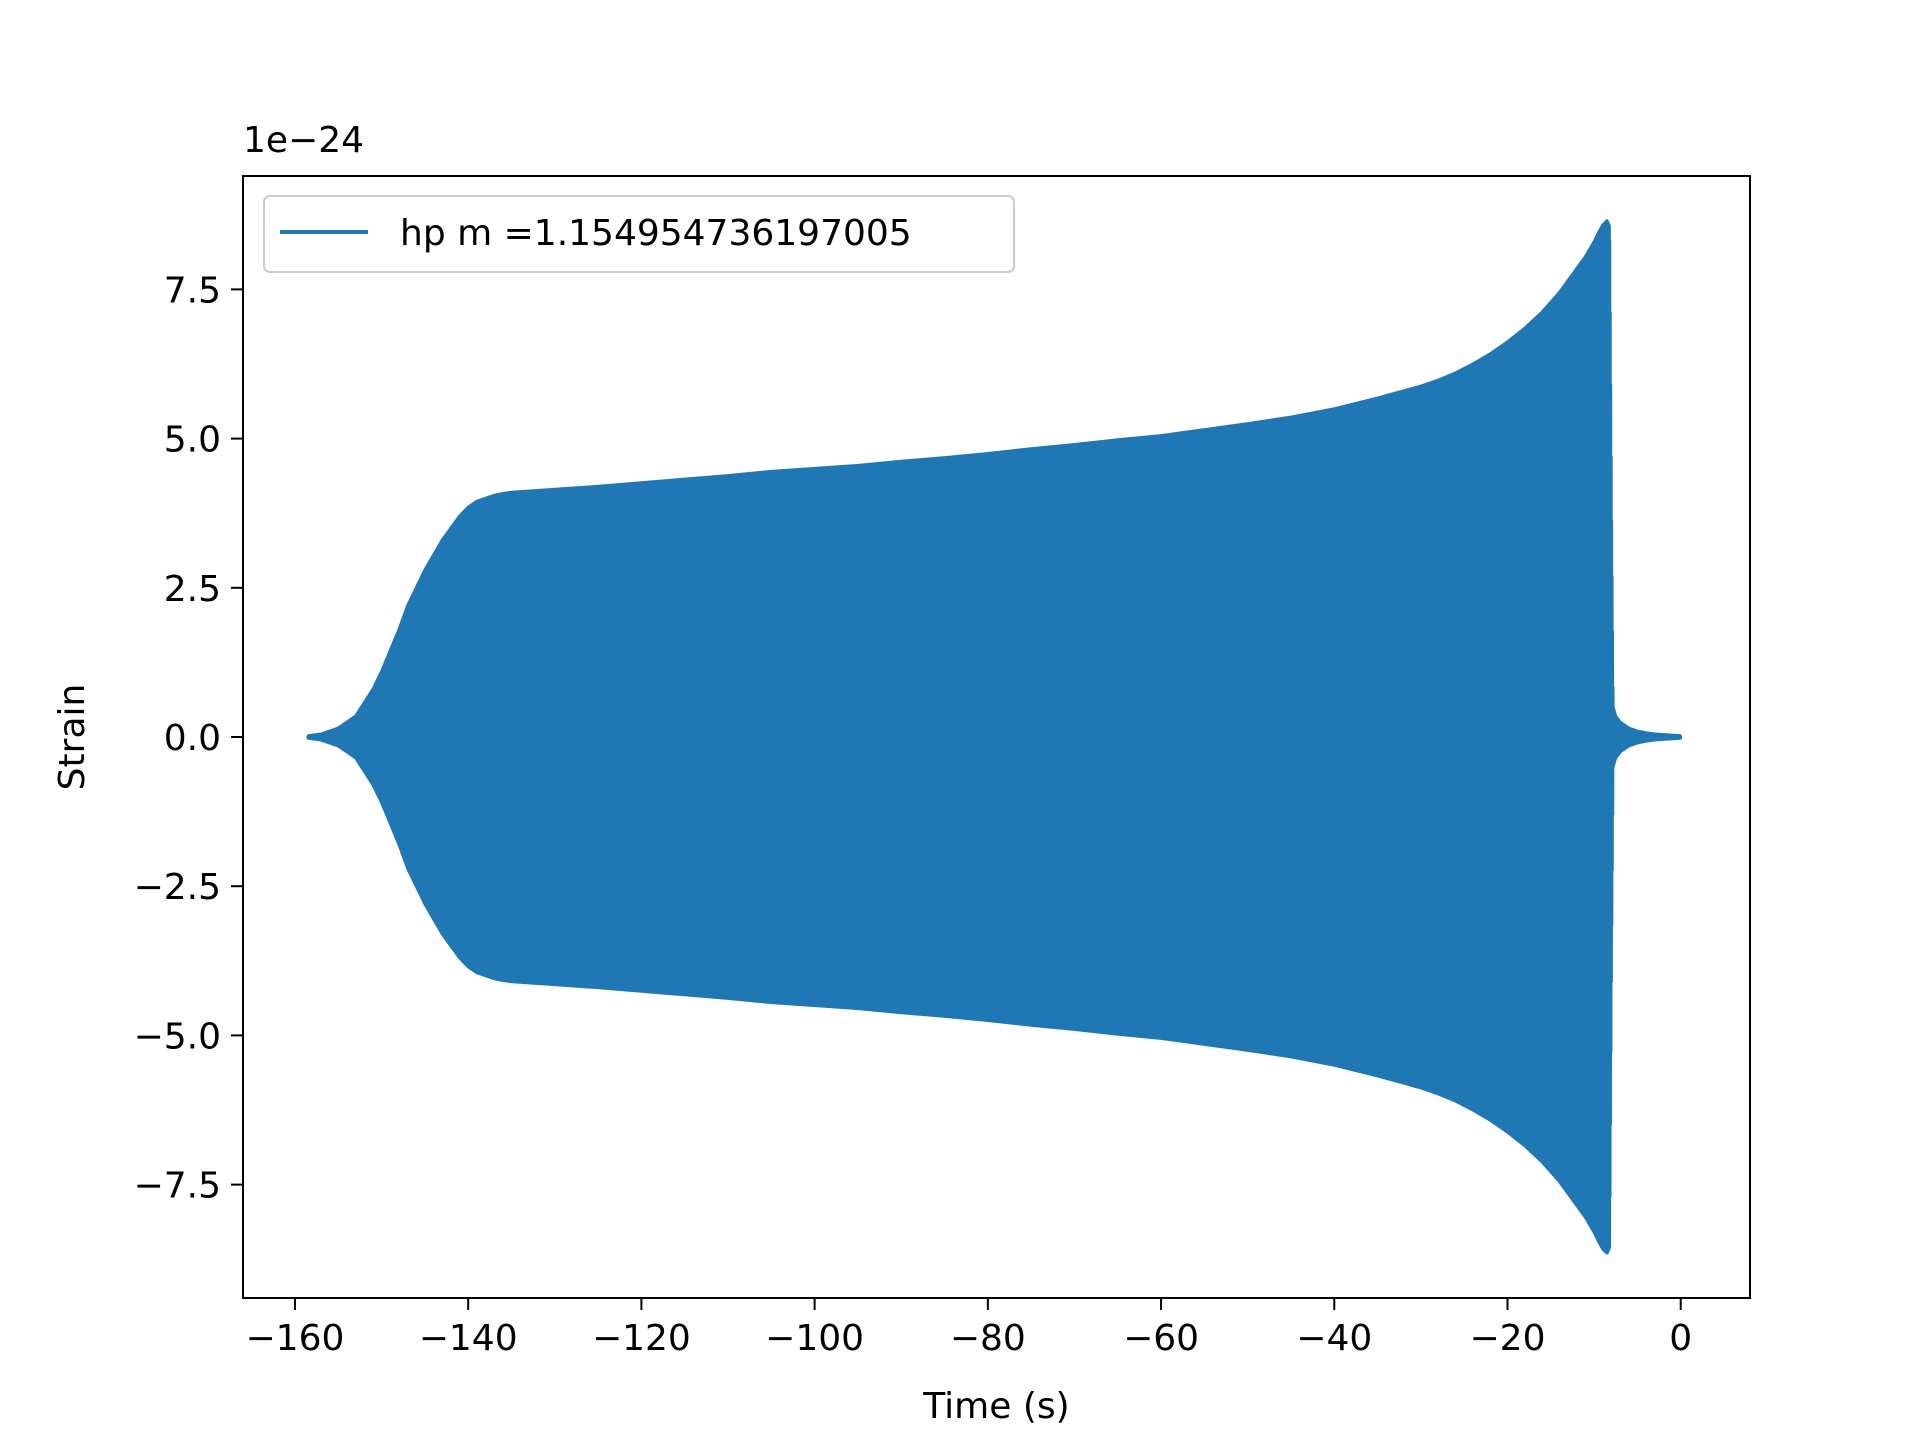  What do you see at coordinates (1680, 1338) in the screenshot?
I see `x-tick-label: 0` at bounding box center [1680, 1338].